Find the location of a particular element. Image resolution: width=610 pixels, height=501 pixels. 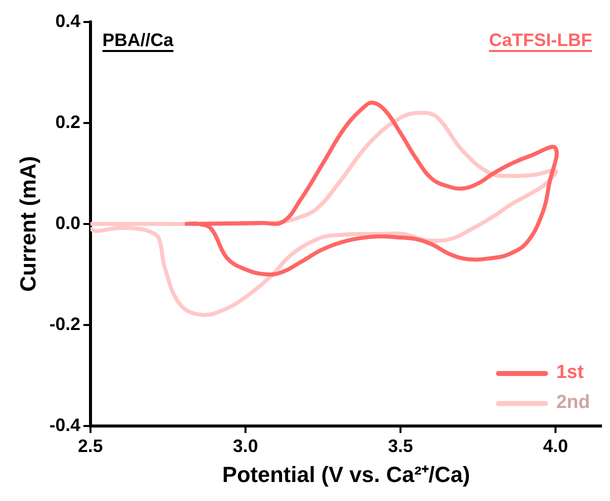

legend-label: 1st is located at coordinates (570, 373).